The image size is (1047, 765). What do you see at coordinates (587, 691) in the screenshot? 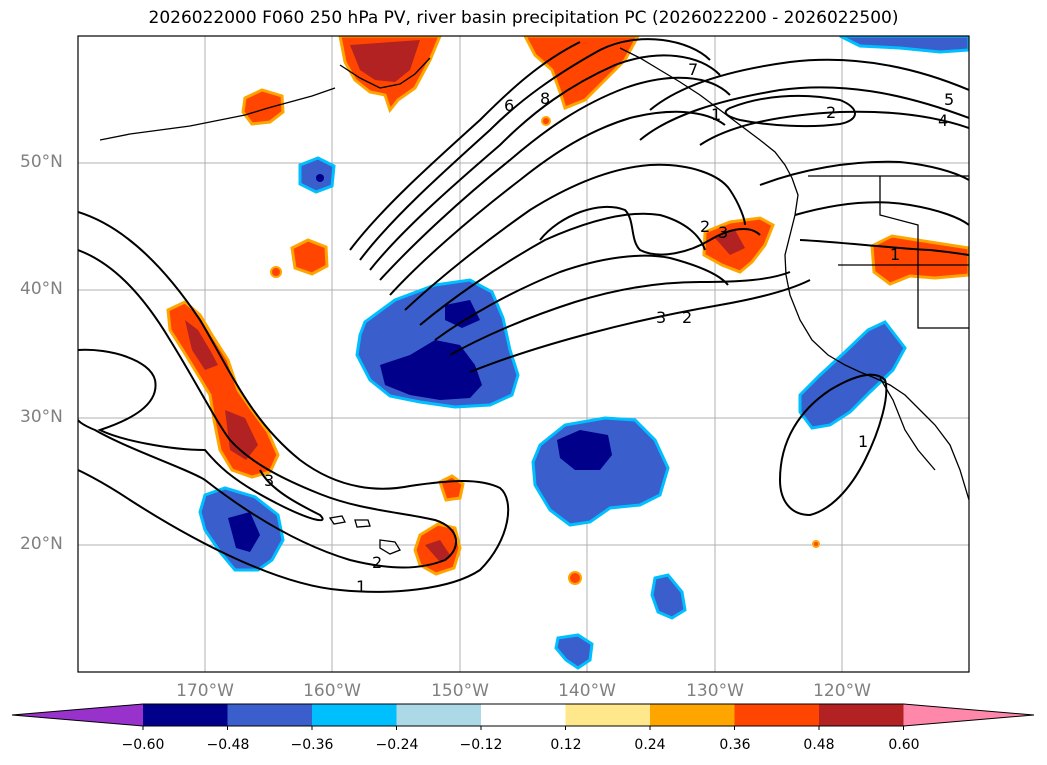
I see `lon-label: 140°W` at bounding box center [587, 691].